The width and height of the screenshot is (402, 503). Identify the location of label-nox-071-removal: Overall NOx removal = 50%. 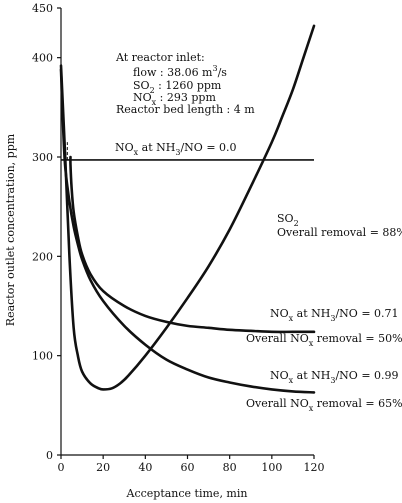
(324, 340).